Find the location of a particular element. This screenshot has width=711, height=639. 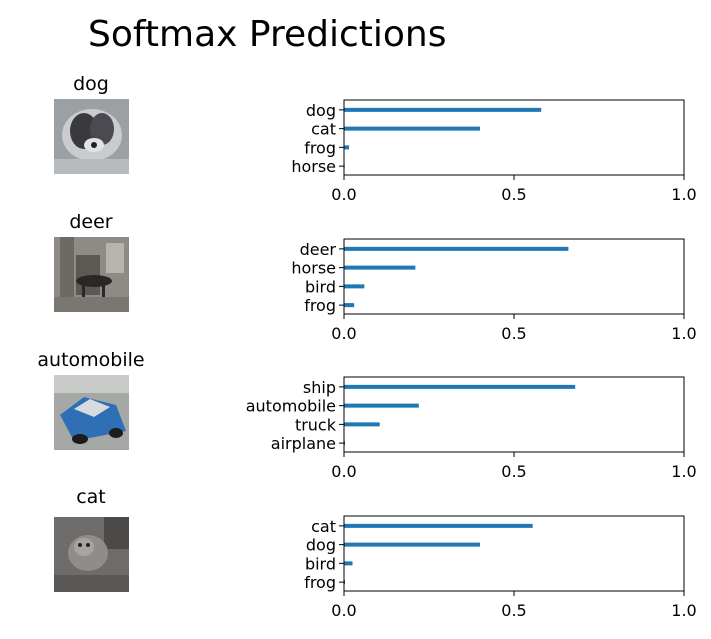

y-tick-label: airplane is located at coordinates (303, 443).